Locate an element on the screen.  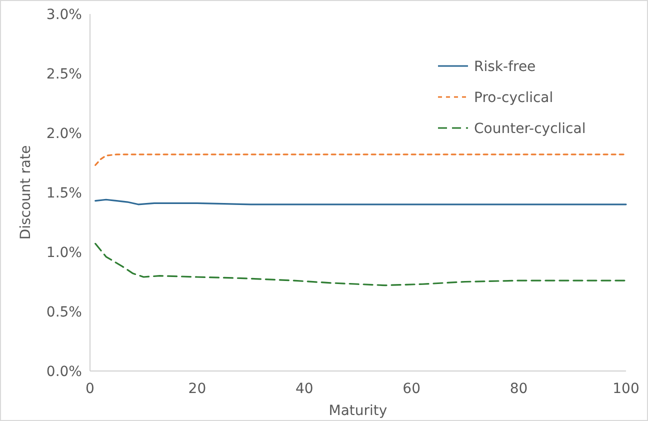
y-tick-label: 2.0% is located at coordinates (64, 134).